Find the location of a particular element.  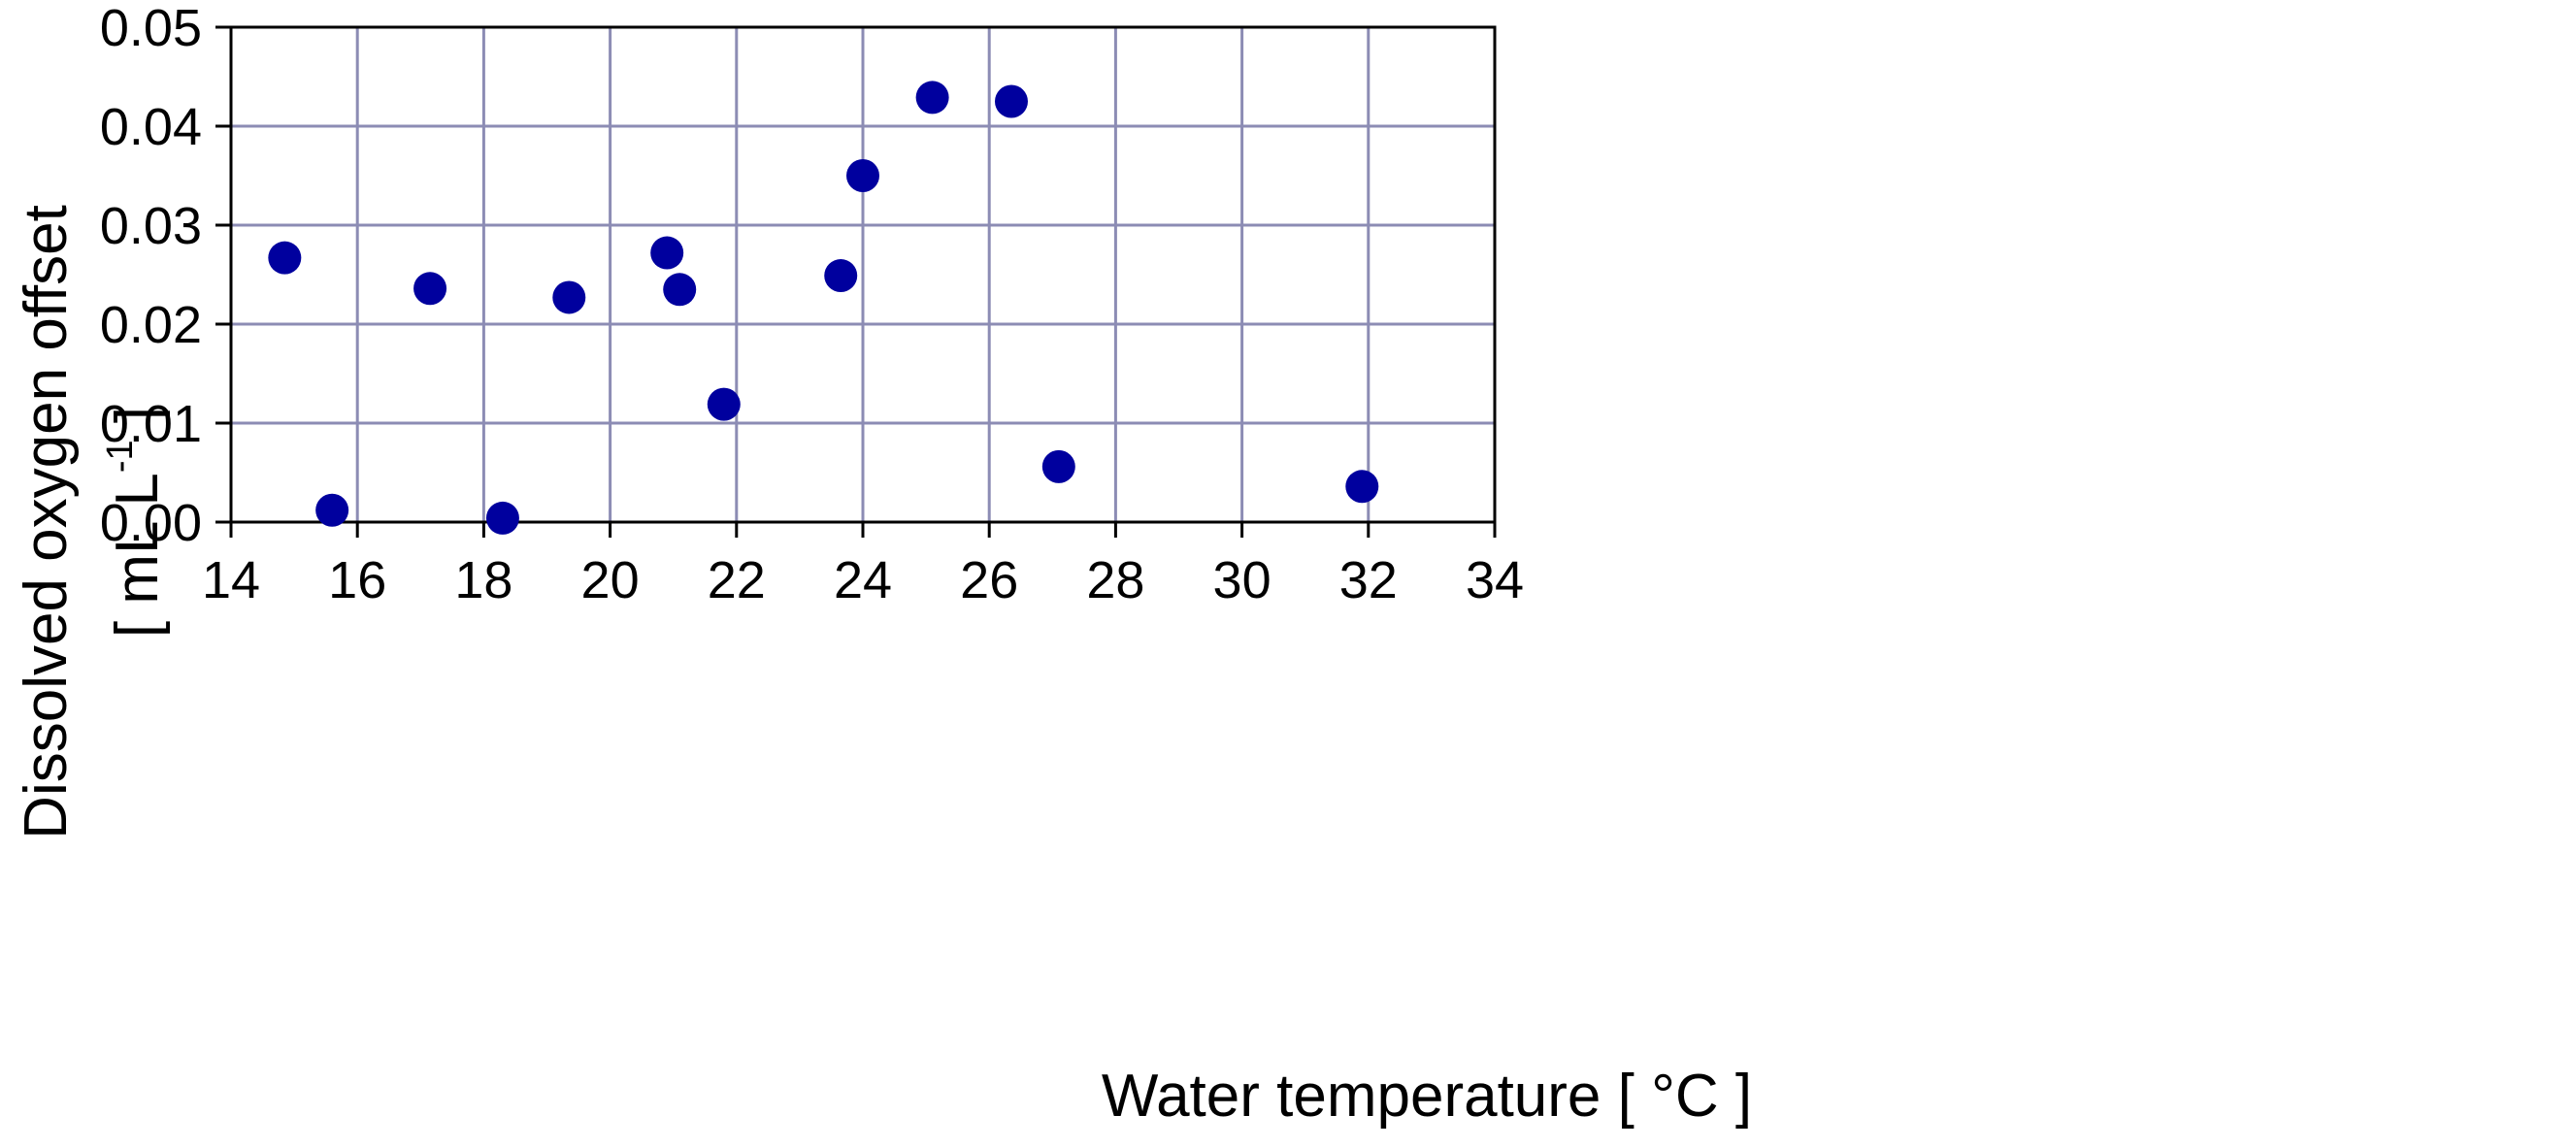

x-tick-label: 28 is located at coordinates (1115, 580).